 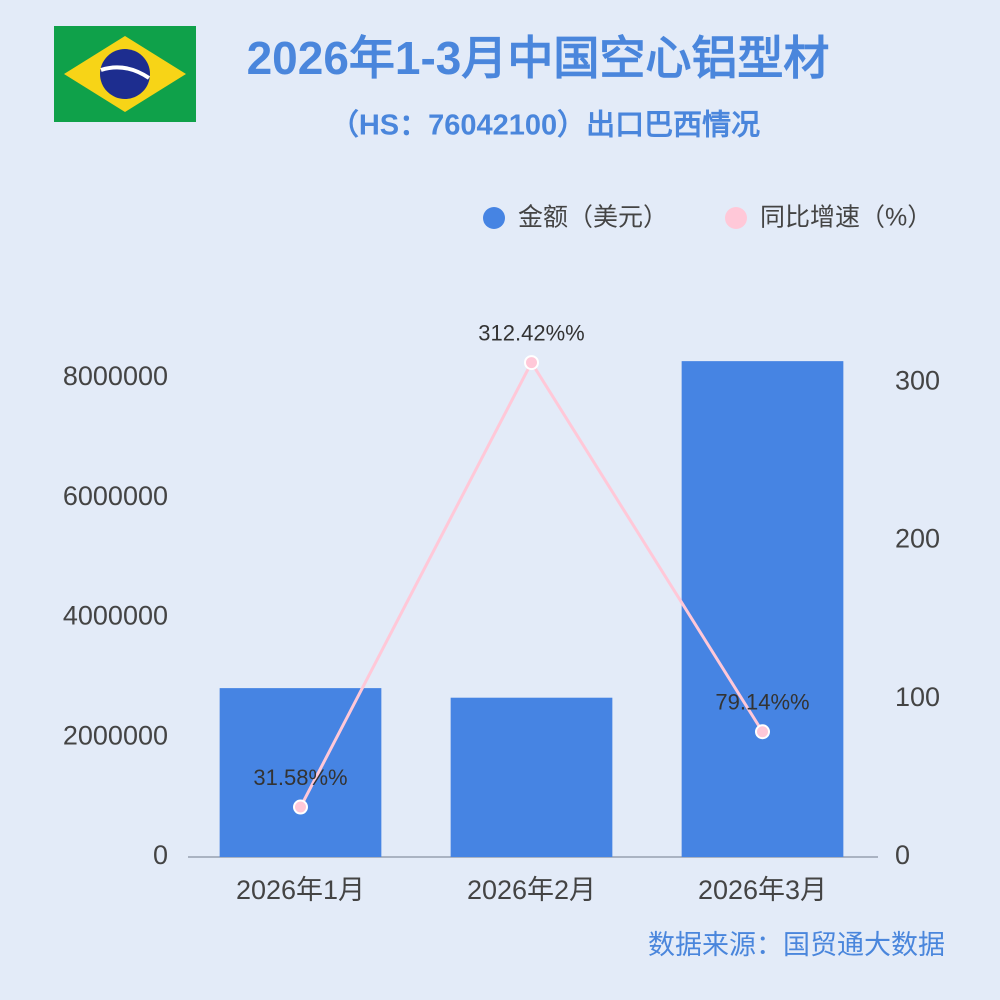 I want to click on chart-subtitle: （HS：76042100）出口巴西情况, so click(x=545, y=125).